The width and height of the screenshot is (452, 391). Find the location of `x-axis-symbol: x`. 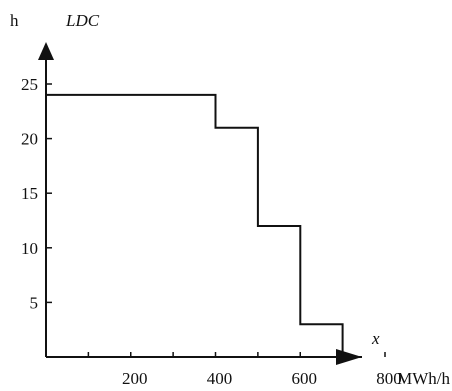

x-axis-symbol: x is located at coordinates (375, 338).